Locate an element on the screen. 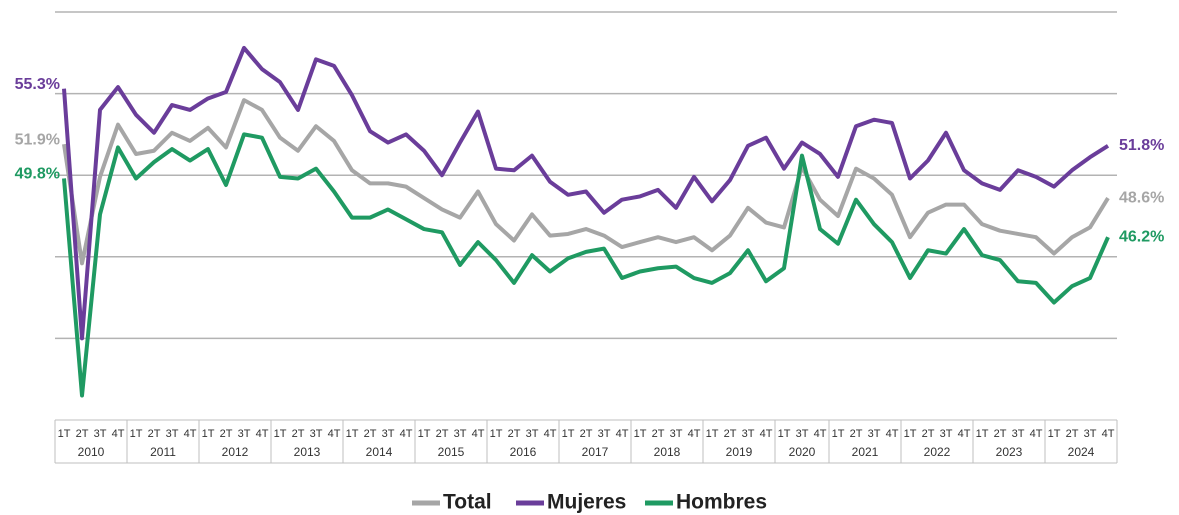 This screenshot has height=515, width=1179. x-group-label: 2024 is located at coordinates (1081, 452).